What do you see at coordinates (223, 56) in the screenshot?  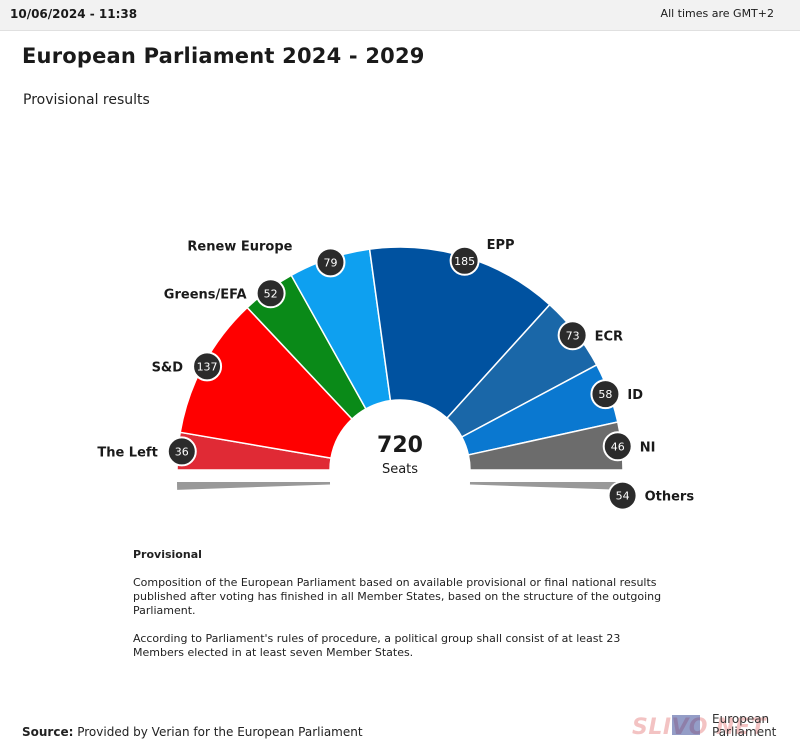 I see `page-title: European Parliament 2024 - 2029` at bounding box center [223, 56].